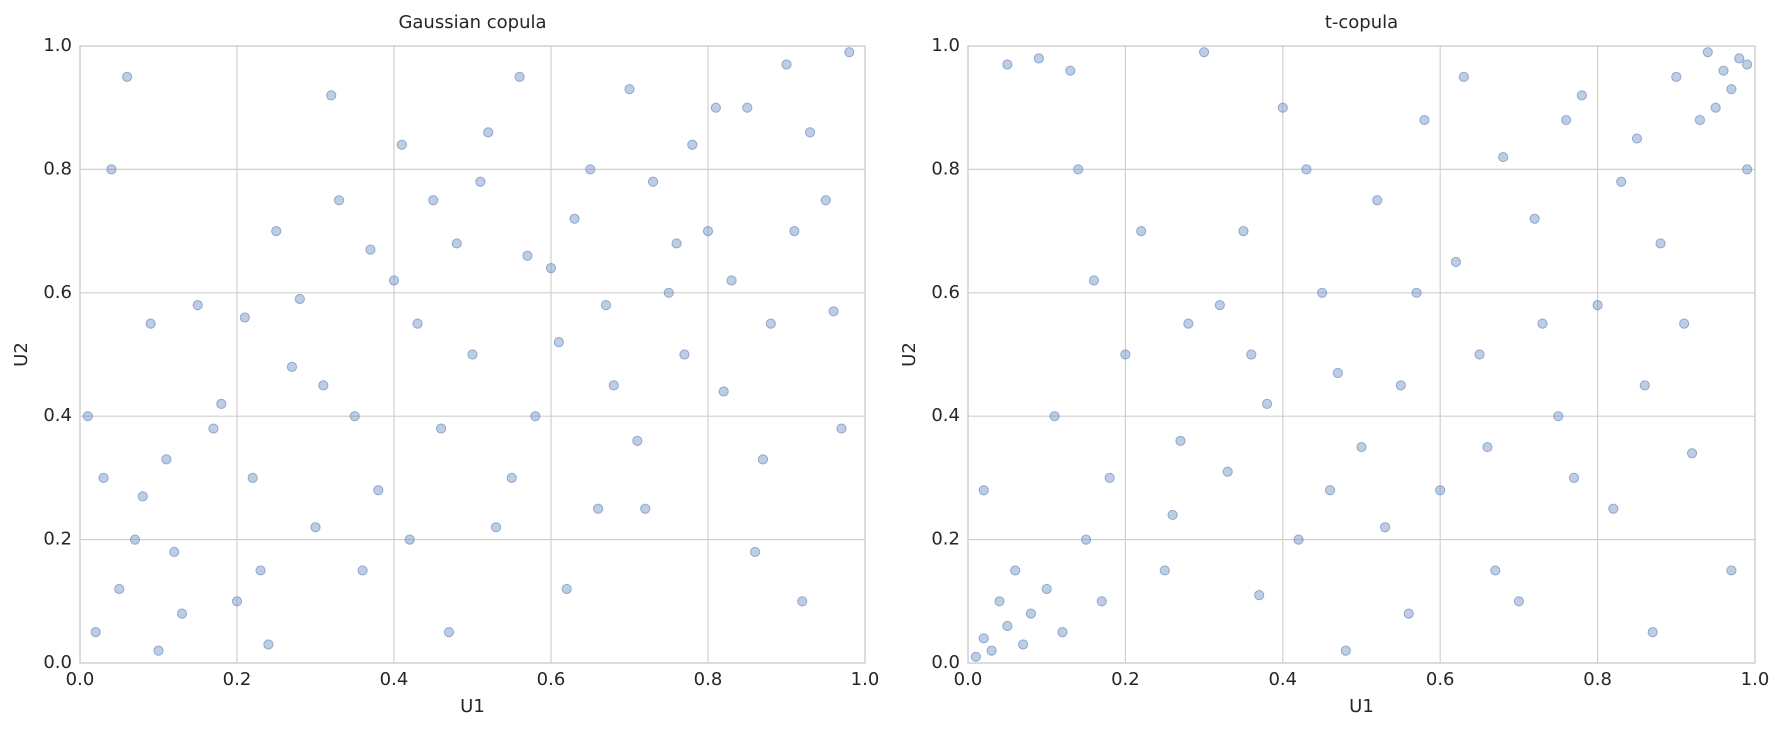 The image size is (1784, 734). Describe the element at coordinates (472, 22) in the screenshot. I see `chart-title: Gaussian copula` at that location.